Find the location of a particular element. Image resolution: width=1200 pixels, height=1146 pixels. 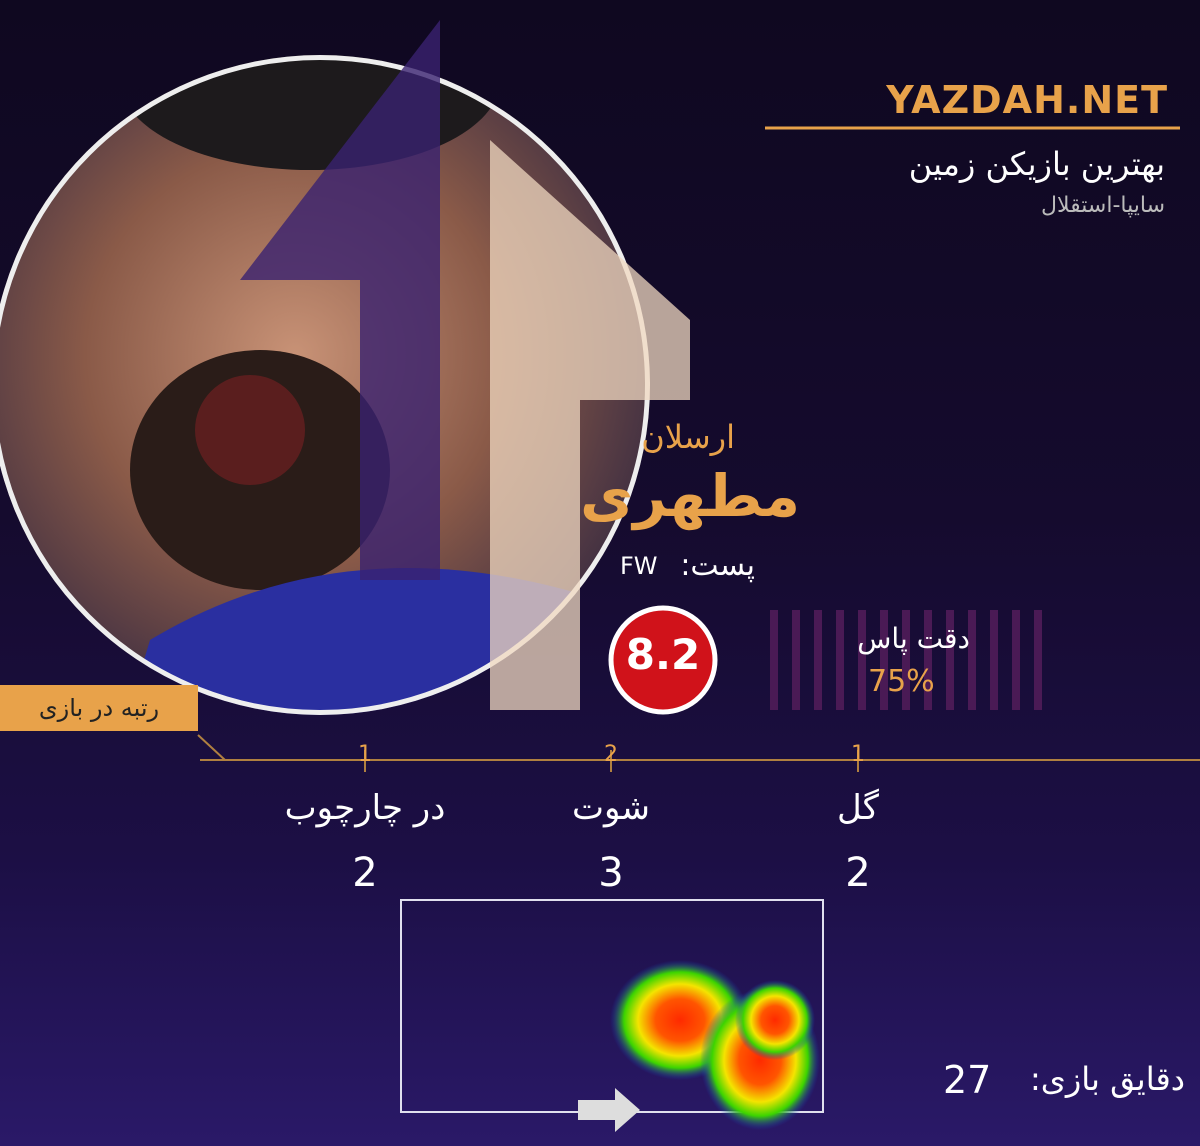

minutes-label: دقایق بازی: is located at coordinates (1107, 1079).